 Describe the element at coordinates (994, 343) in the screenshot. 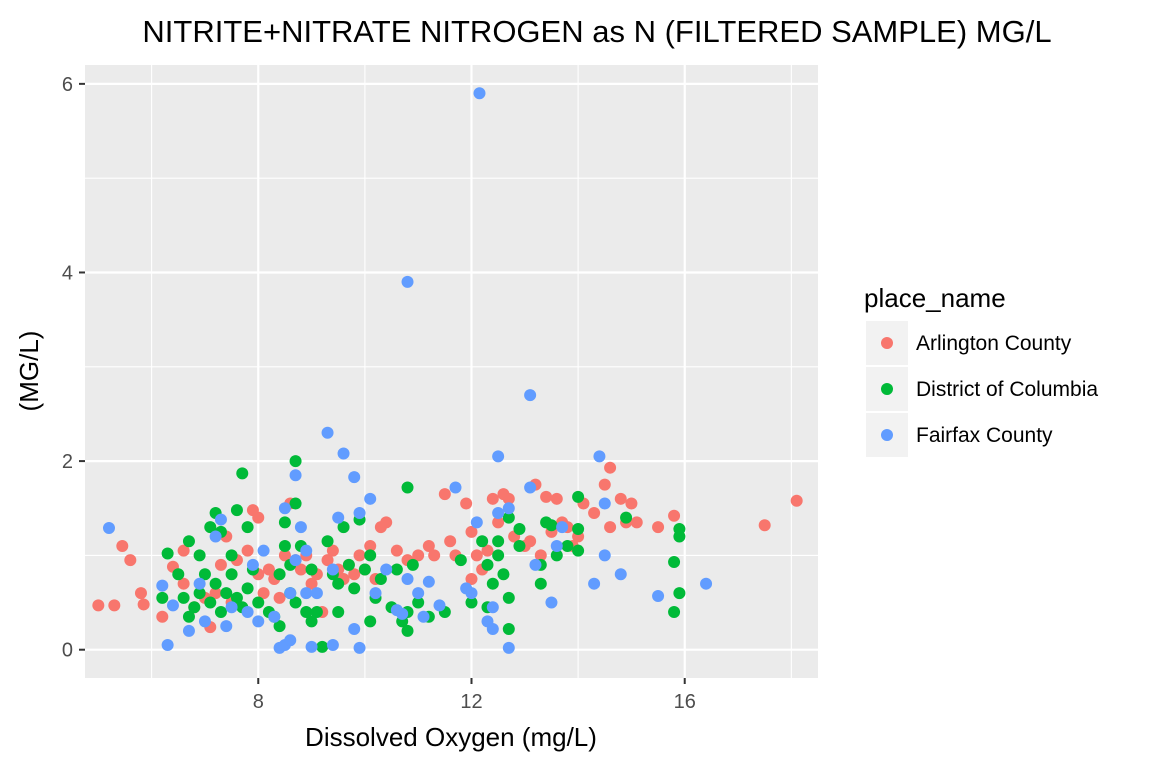

I see `legend-label: Arlington County` at that location.